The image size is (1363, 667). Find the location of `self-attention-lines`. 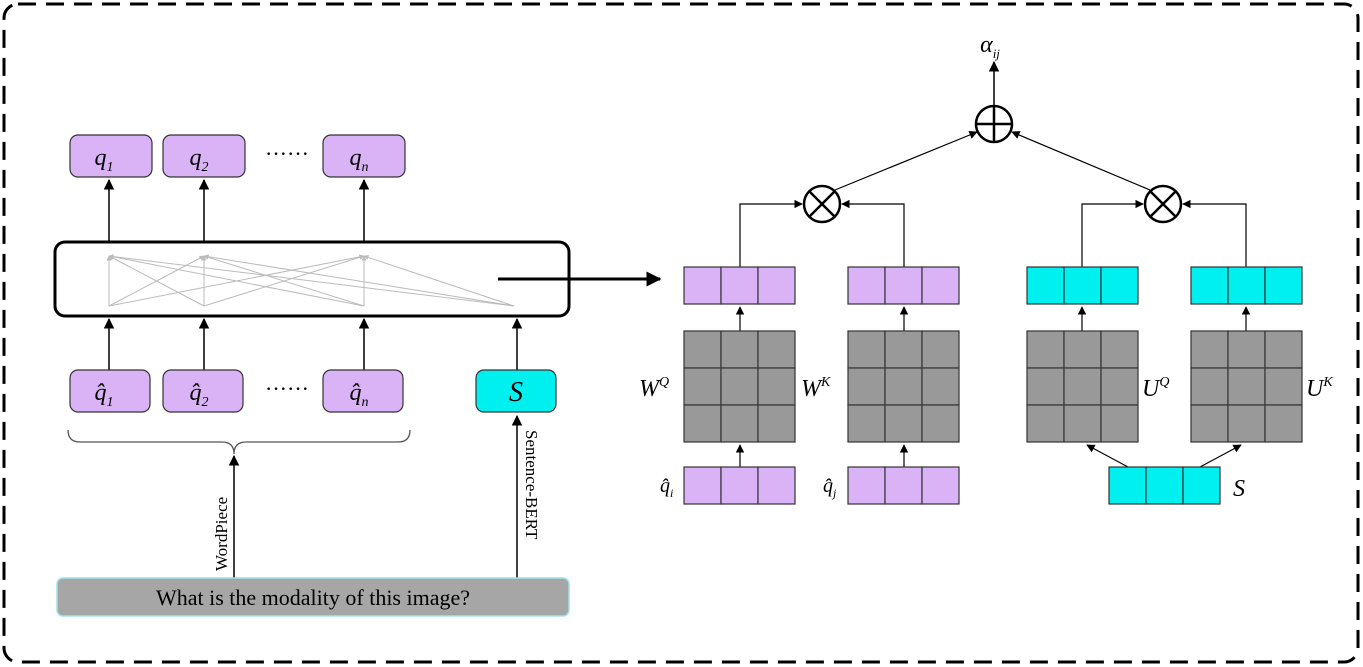

self-attention-lines is located at coordinates (310, 280).